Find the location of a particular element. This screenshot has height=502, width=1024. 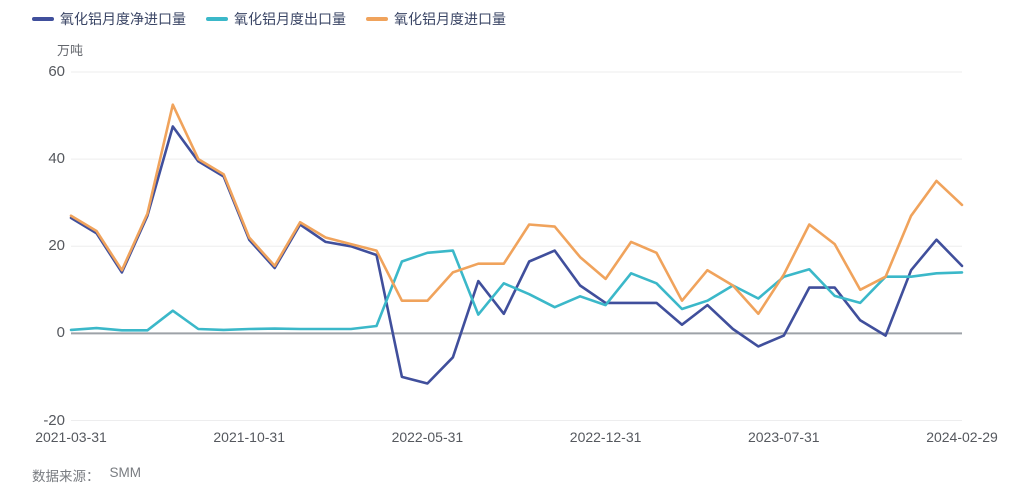

data-source-footer: 数据来源： SMM is located at coordinates (86, 475).